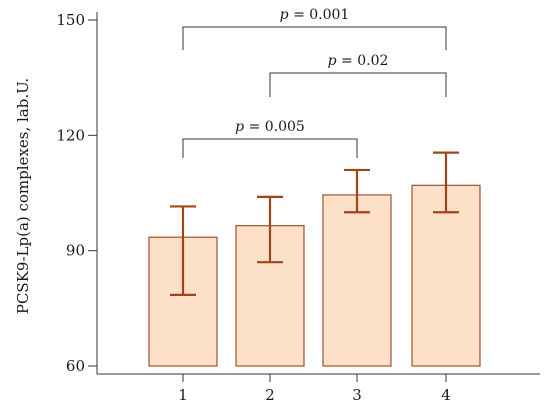  I want to click on y-tick-label: 60, so click(75, 366).